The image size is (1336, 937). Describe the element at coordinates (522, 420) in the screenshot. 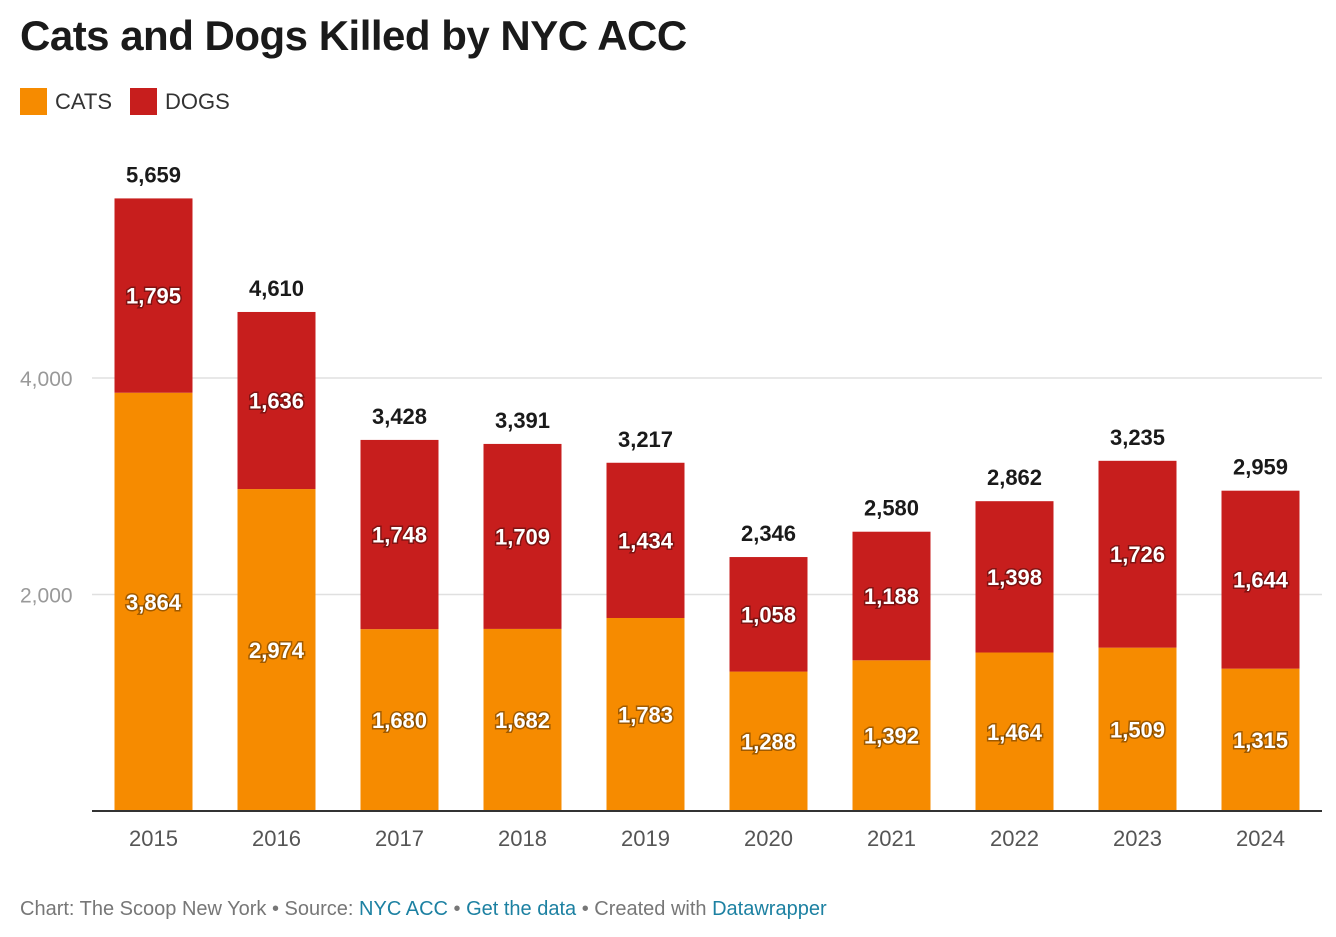

I see `total-label: 3,391` at that location.